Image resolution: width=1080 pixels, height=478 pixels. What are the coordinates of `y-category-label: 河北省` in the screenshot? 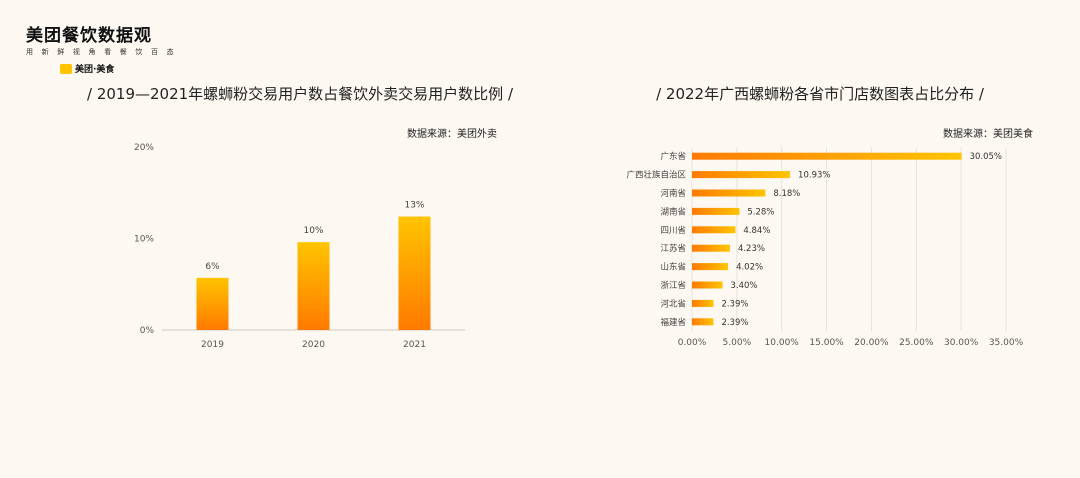 It's located at (673, 303).